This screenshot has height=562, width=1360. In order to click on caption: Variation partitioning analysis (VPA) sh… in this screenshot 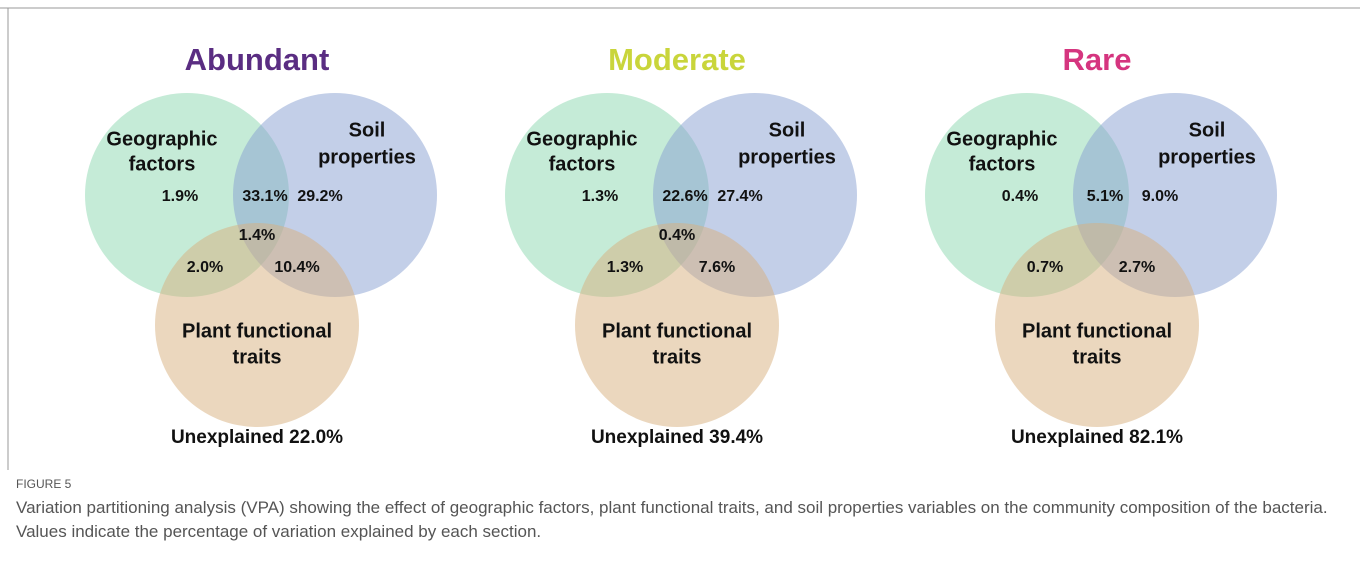, I will do `click(672, 519)`.